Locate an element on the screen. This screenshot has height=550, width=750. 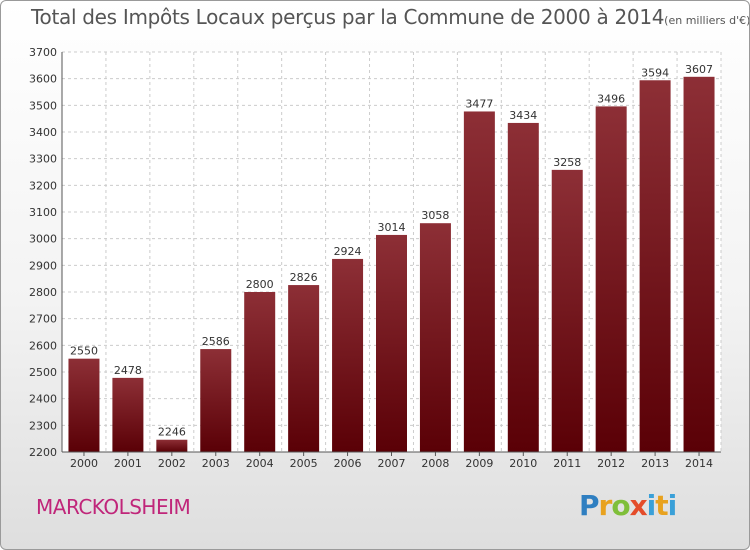
x-tick-label: 2012 is located at coordinates (611, 463).